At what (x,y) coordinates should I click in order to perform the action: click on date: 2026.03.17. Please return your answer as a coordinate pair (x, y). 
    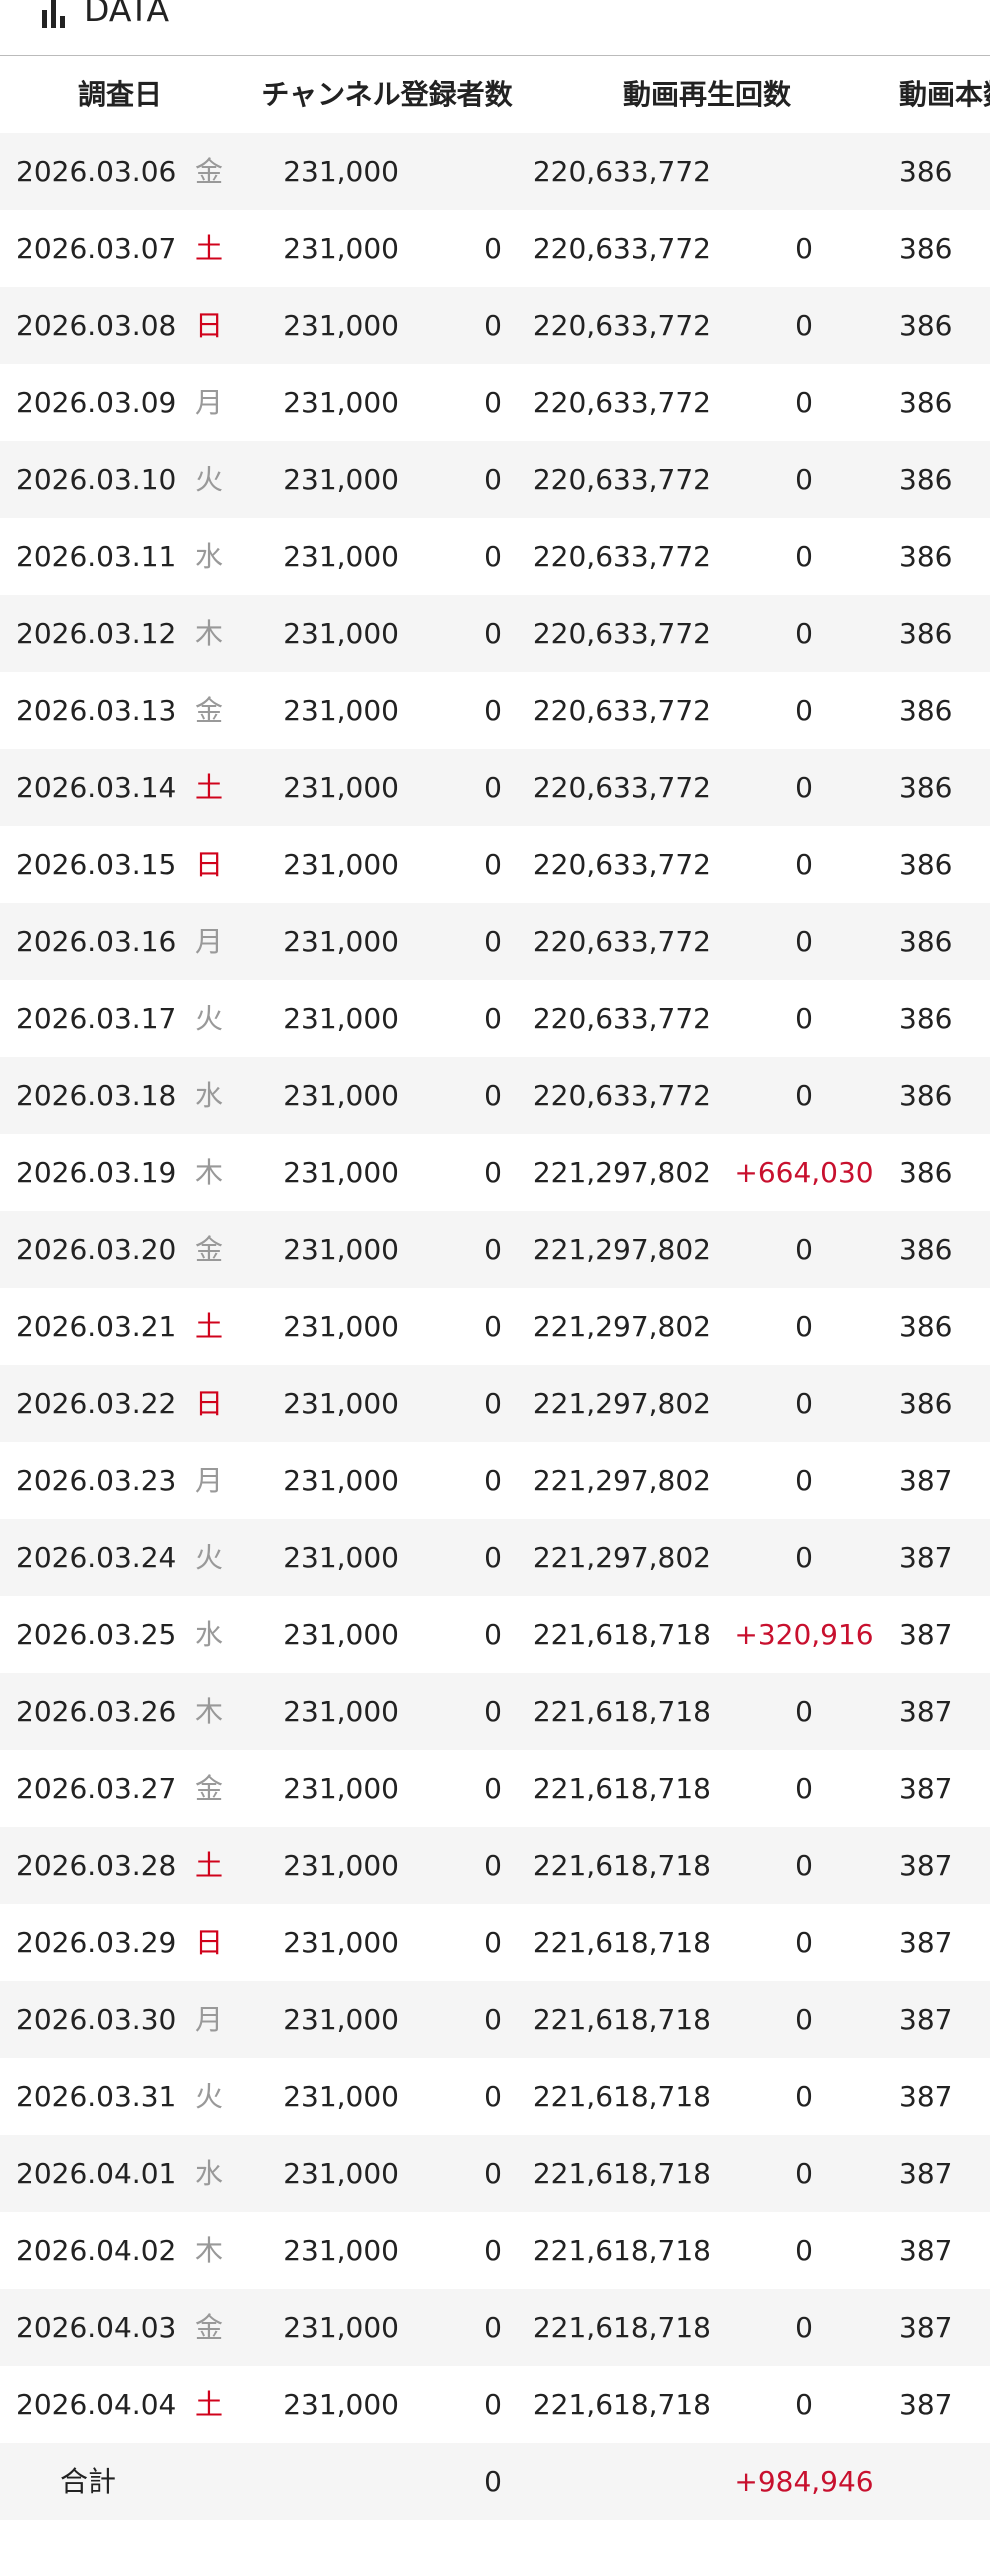
    Looking at the image, I should click on (96, 1018).